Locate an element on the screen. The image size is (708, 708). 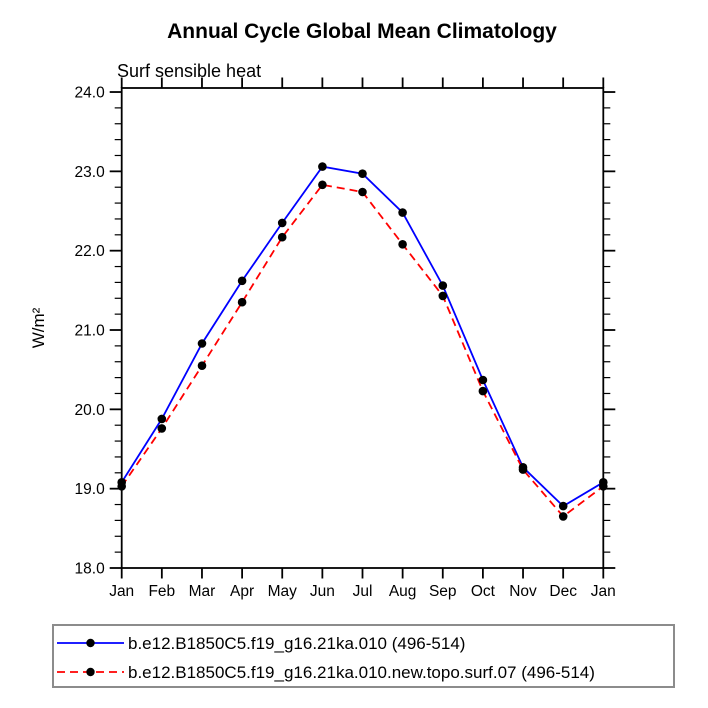
data-point-series2-Mar is located at coordinates (202, 366).